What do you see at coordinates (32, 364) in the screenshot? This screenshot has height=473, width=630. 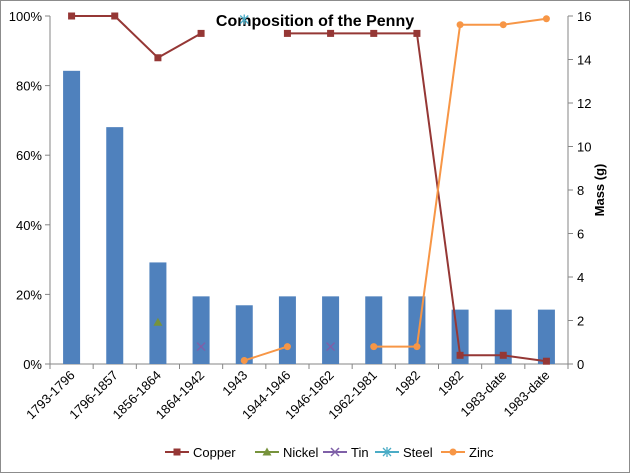 I see `left-tick-label: 0%` at bounding box center [32, 364].